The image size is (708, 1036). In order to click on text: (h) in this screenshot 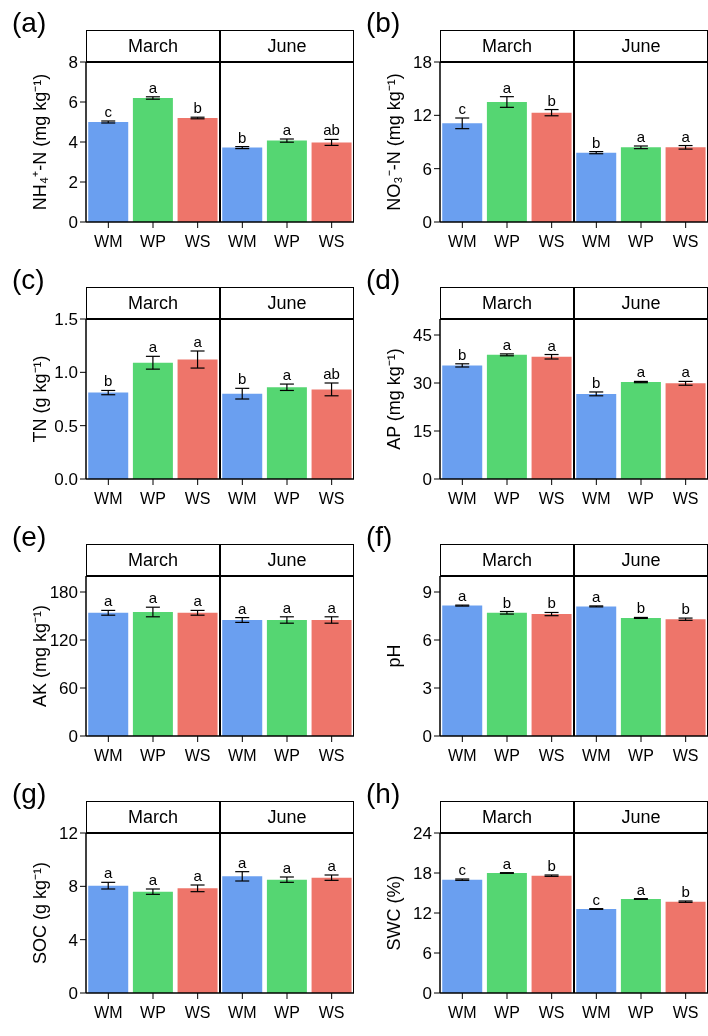, I will do `click(383, 793)`.